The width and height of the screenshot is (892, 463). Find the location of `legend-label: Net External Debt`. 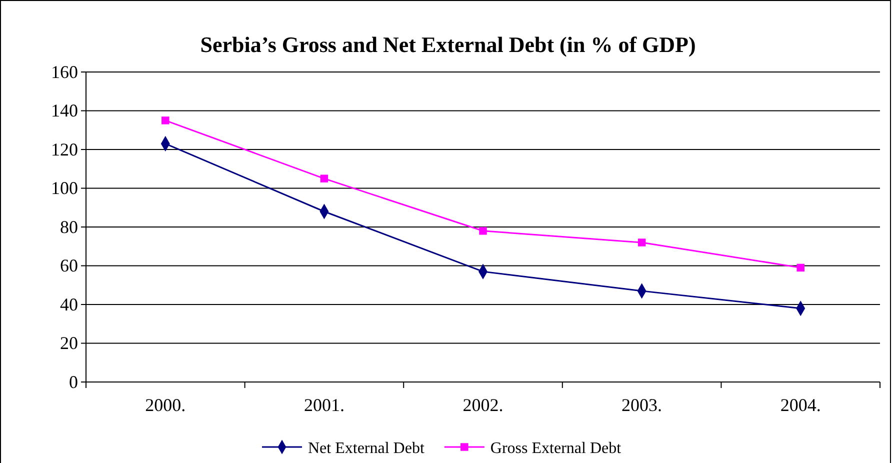

legend-label: Net External Debt is located at coordinates (366, 448).